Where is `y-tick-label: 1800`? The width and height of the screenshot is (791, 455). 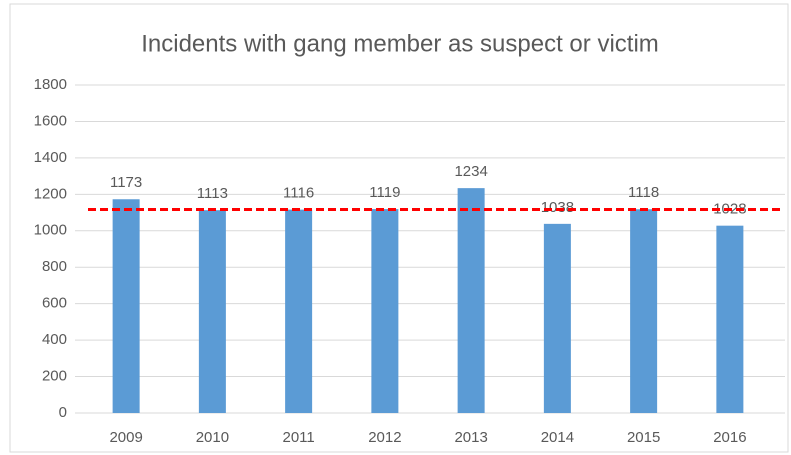 y-tick-label: 1800 is located at coordinates (50, 84).